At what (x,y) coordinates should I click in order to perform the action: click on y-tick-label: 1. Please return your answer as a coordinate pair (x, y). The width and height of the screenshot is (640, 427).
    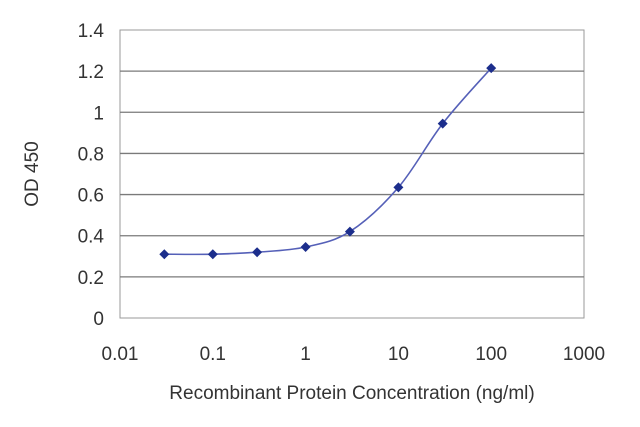
    Looking at the image, I should click on (98, 113).